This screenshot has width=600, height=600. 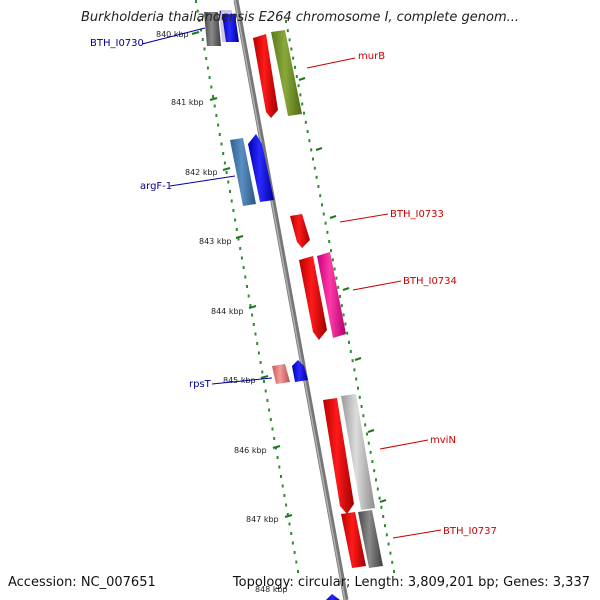 What do you see at coordinates (333, 597) in the screenshot?
I see `gene-bottom-blue` at bounding box center [333, 597].